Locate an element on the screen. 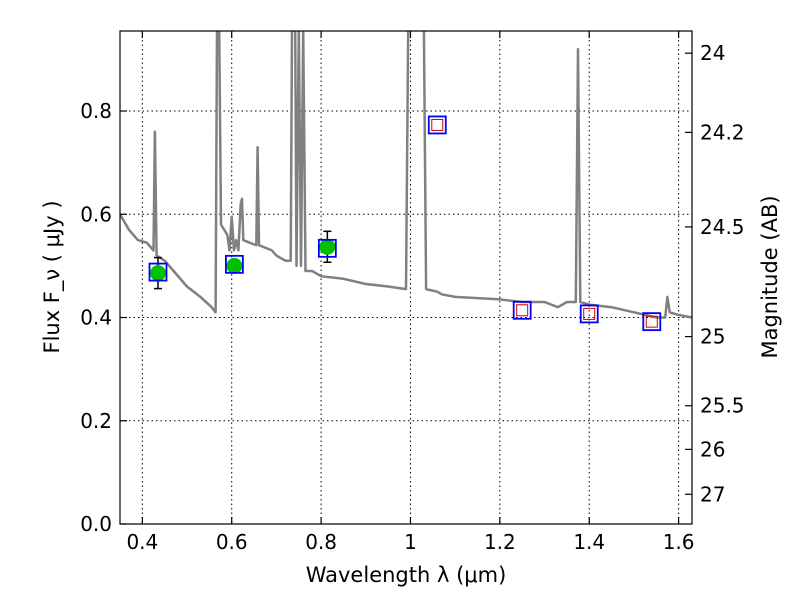 The image size is (800, 600). x-tick-label: 0.6 is located at coordinates (232, 542).